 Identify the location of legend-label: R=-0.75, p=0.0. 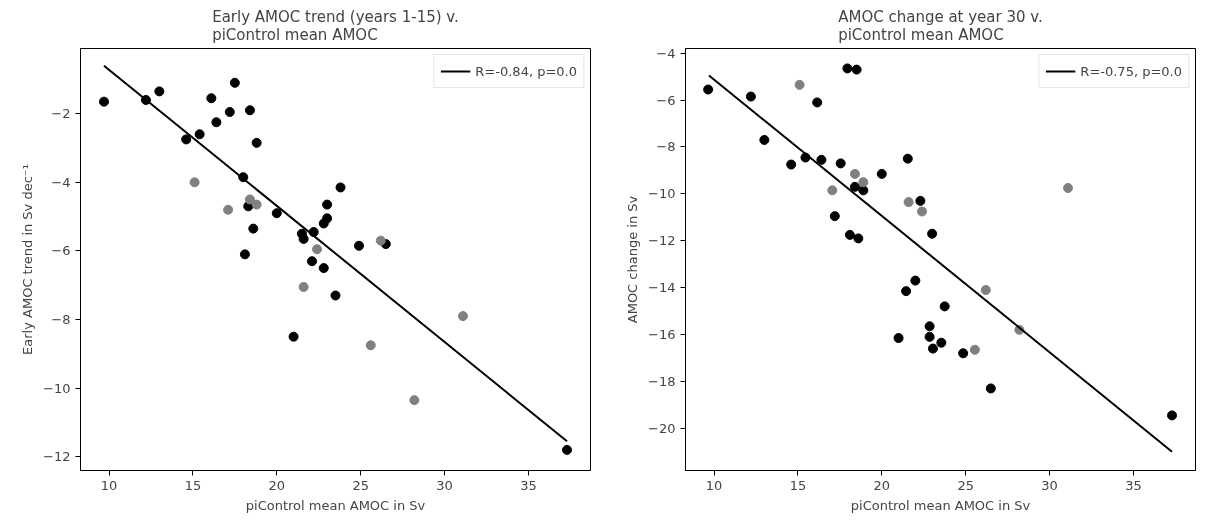
(1131, 71).